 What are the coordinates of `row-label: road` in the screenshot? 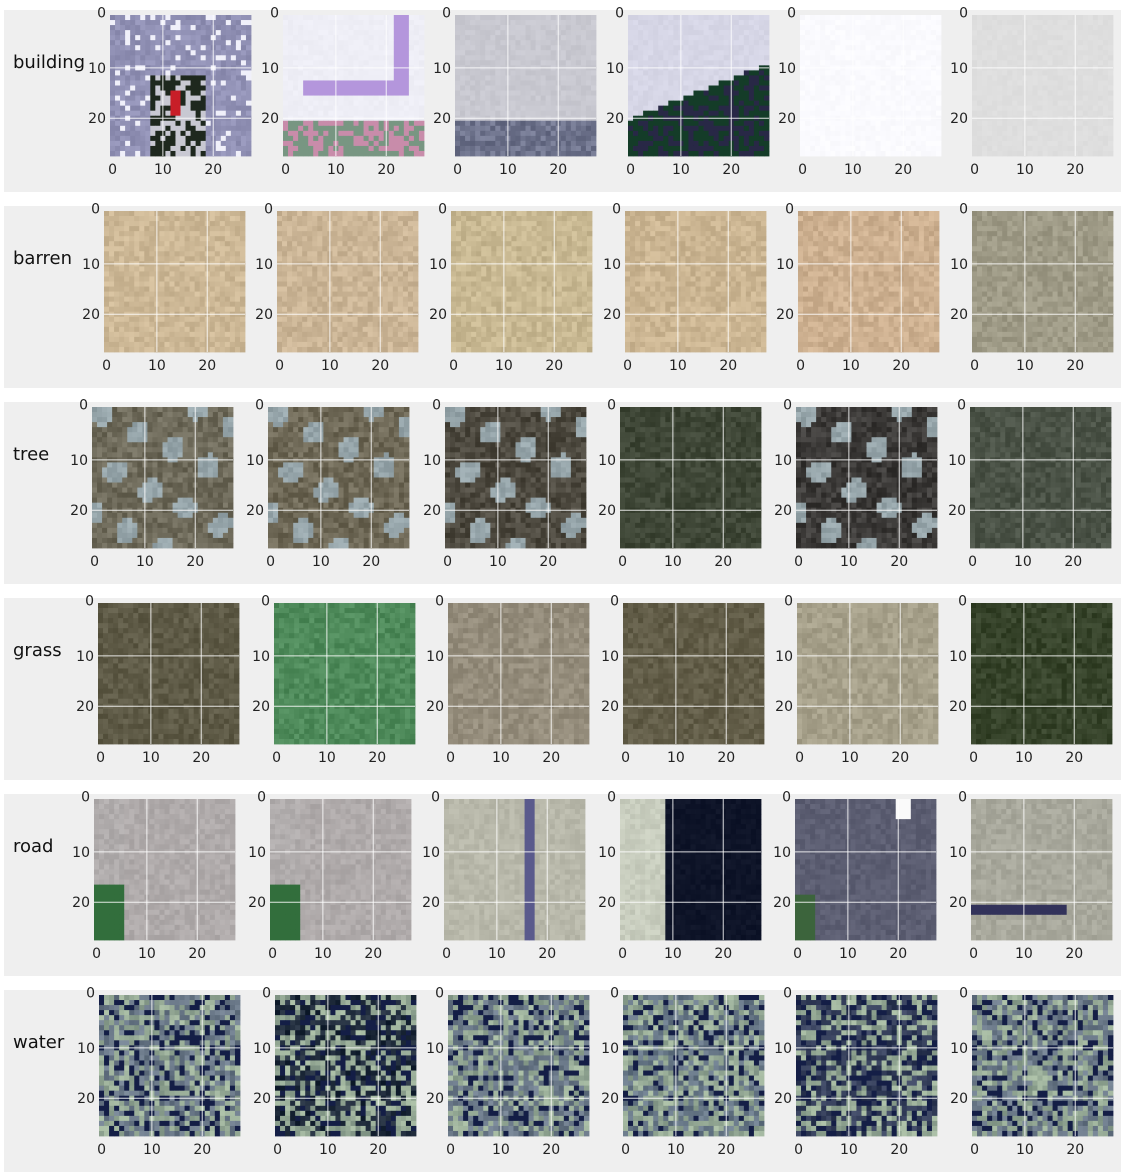 It's located at (33, 846).